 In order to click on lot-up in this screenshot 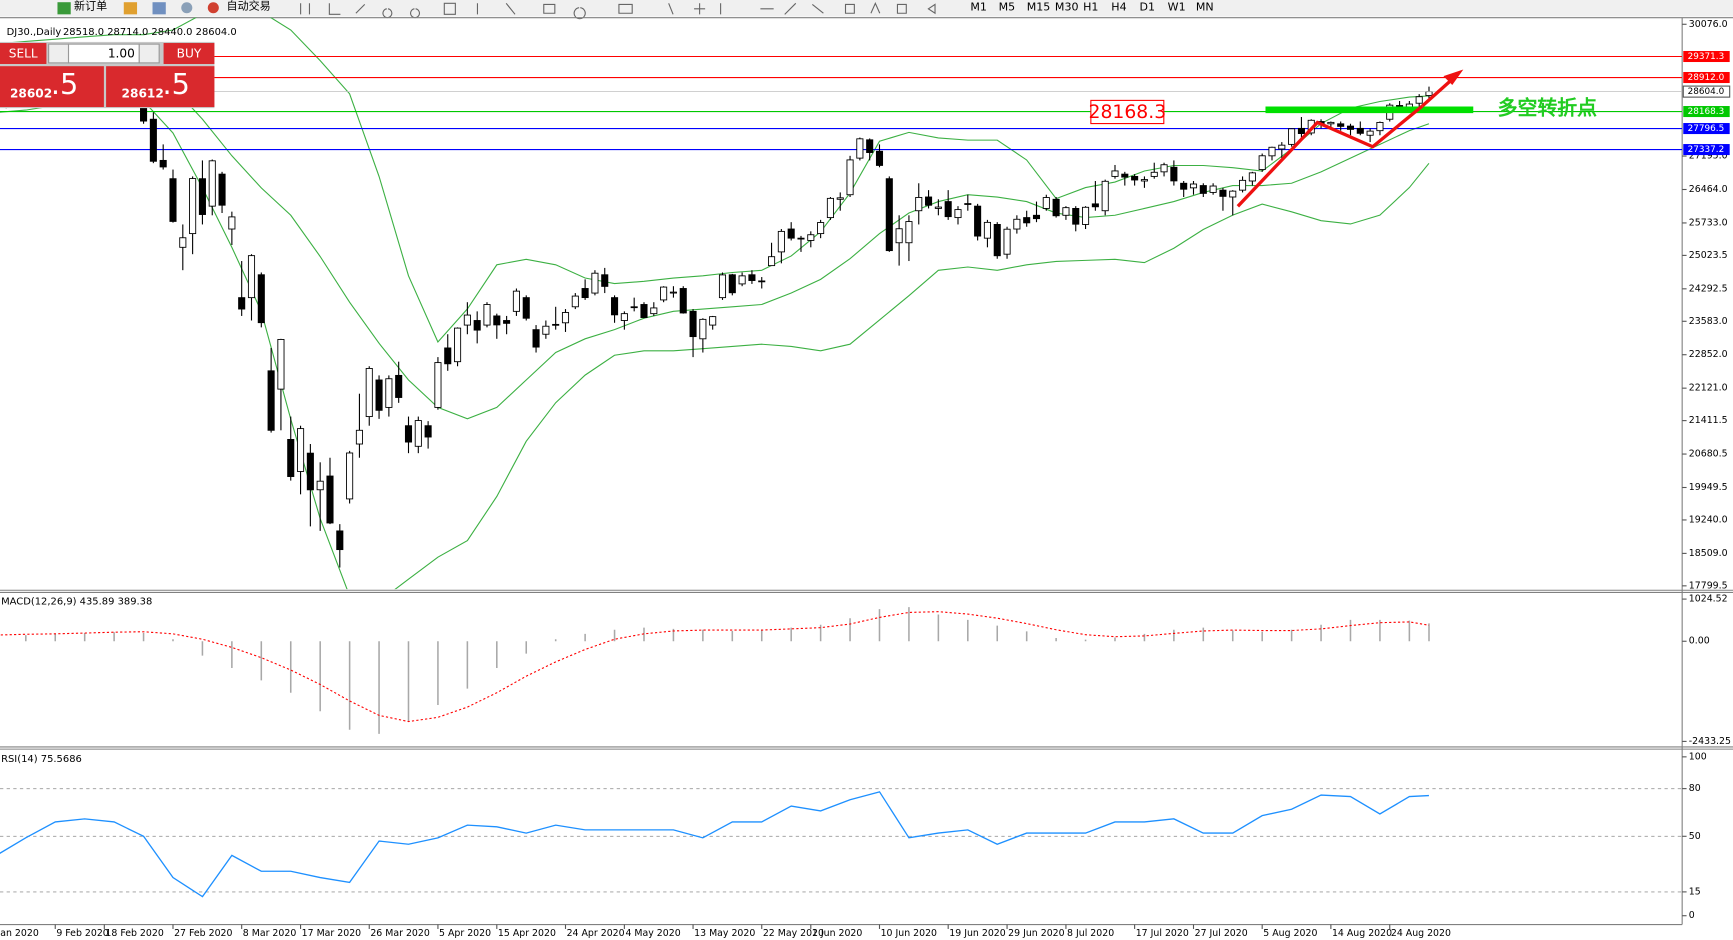, I will do `click(149, 53)`.